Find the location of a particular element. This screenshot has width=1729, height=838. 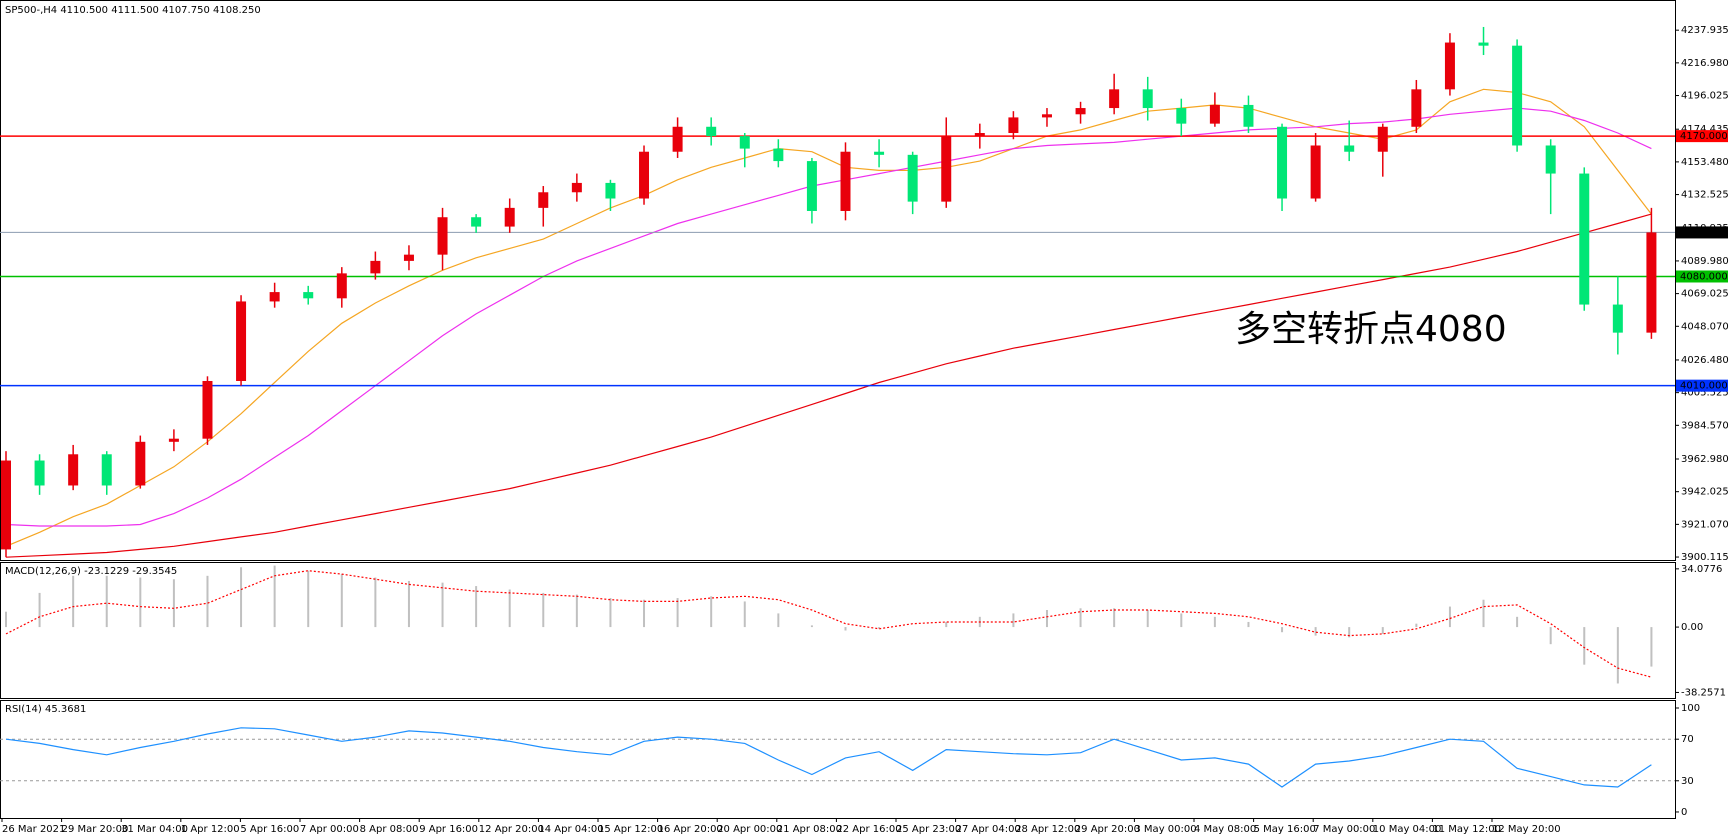

level-label: 4080.000 is located at coordinates (1704, 276).